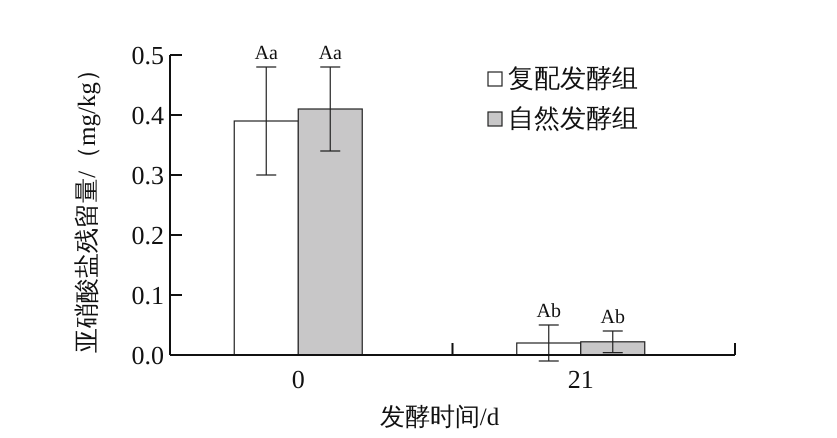 The width and height of the screenshot is (837, 438). Describe the element at coordinates (148, 295) in the screenshot. I see `y-tick-label: 0.1` at that location.